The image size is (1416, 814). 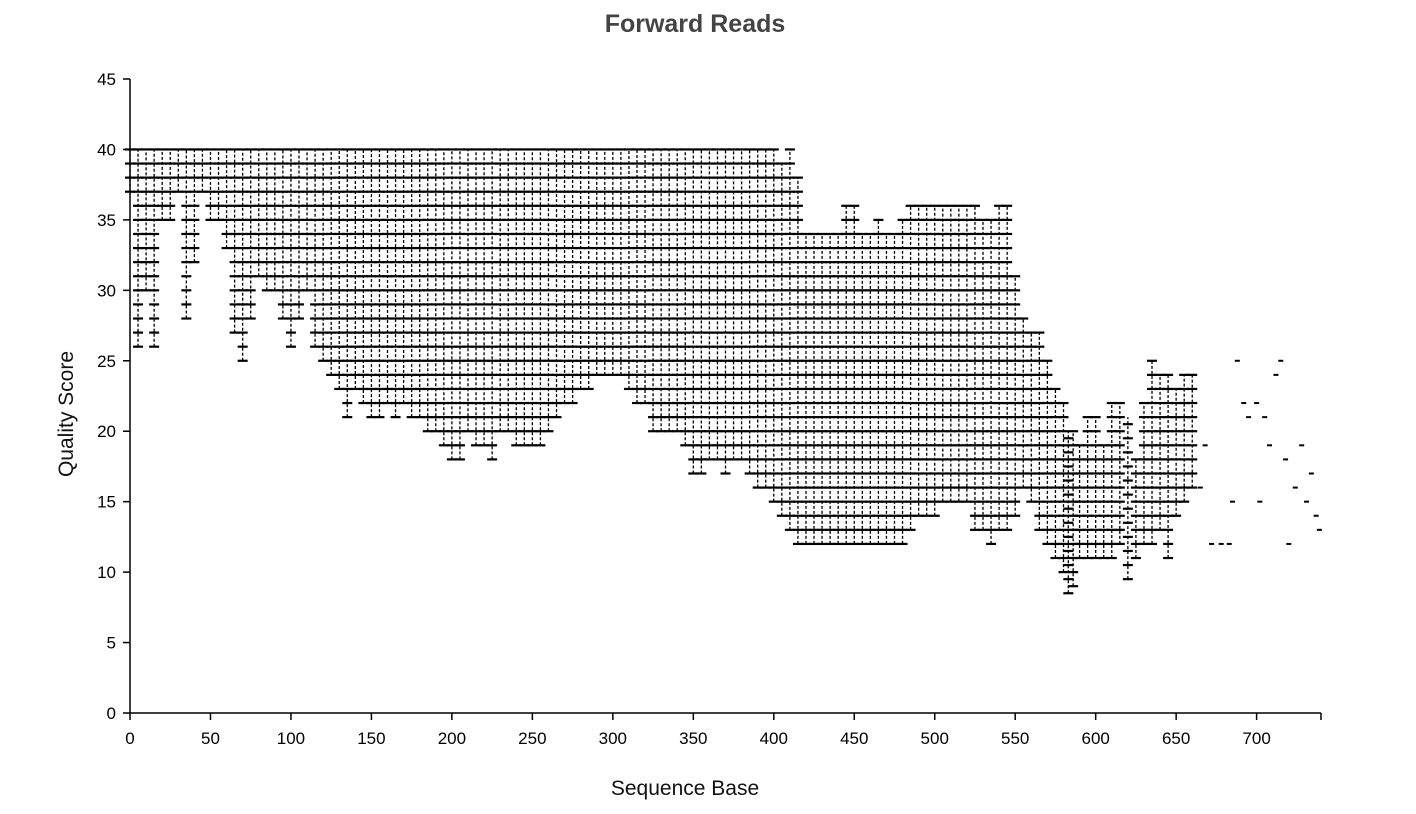 I want to click on y-tick-label: 5, so click(x=111, y=643).